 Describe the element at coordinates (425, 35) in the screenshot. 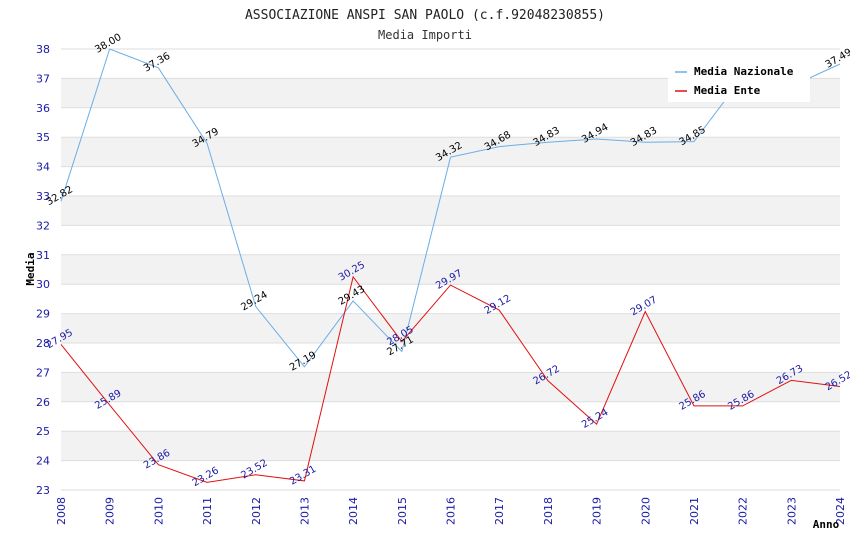

I see `chart-subtitle: Media Importi` at that location.